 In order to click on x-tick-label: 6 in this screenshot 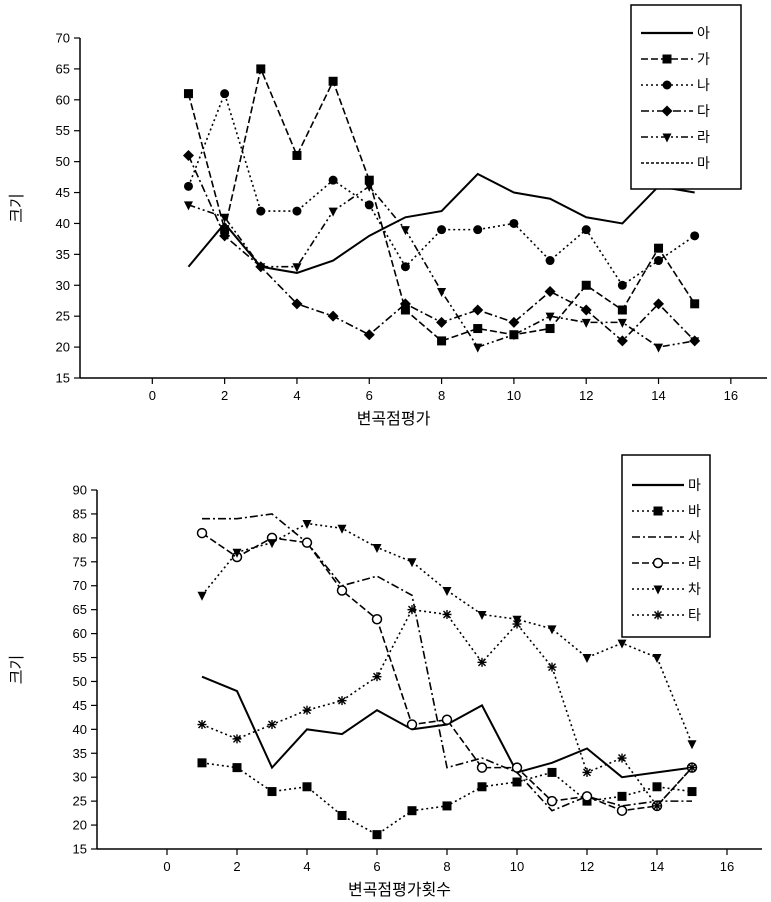, I will do `click(376, 866)`.